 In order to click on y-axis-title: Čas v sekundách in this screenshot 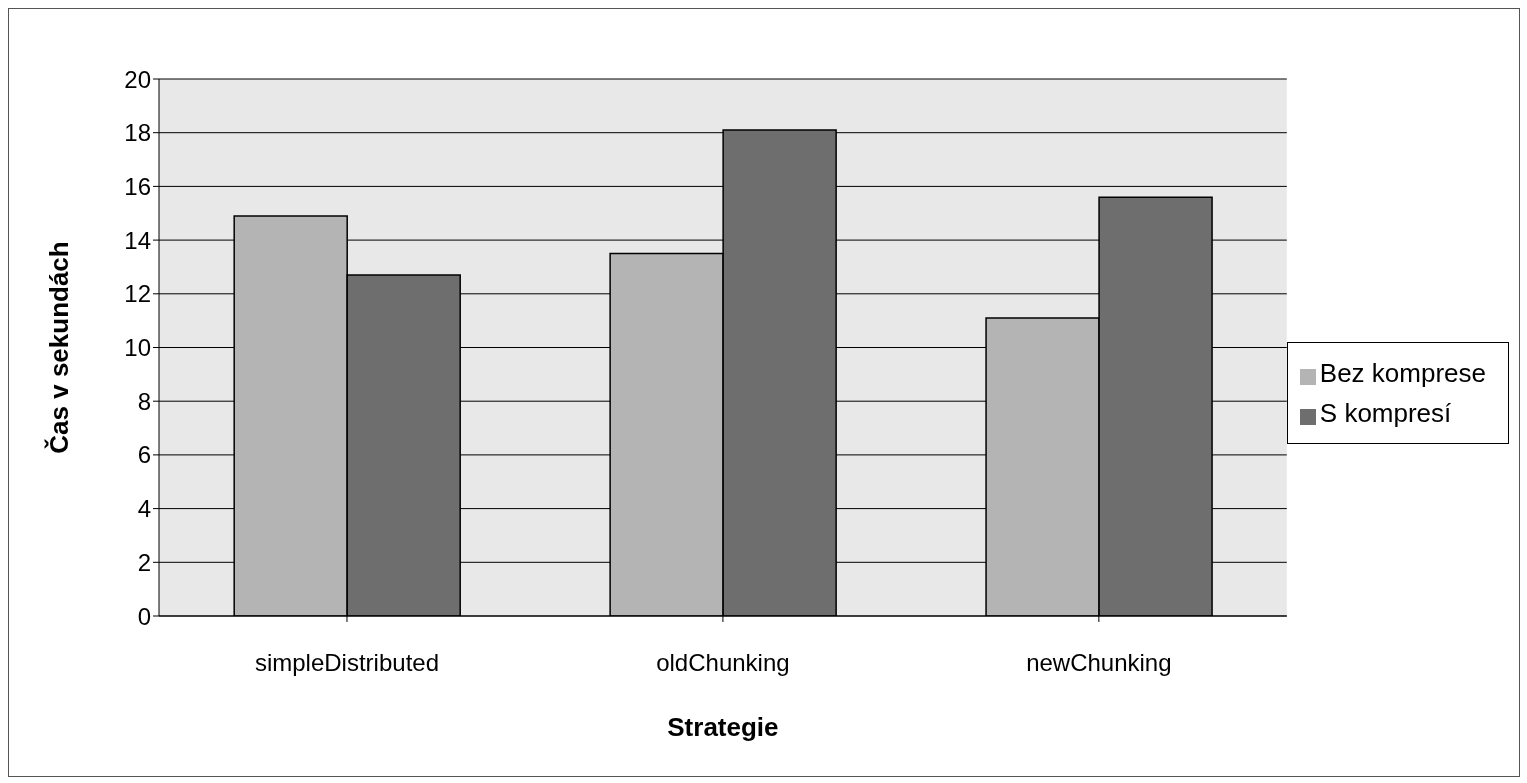, I will do `click(59, 347)`.